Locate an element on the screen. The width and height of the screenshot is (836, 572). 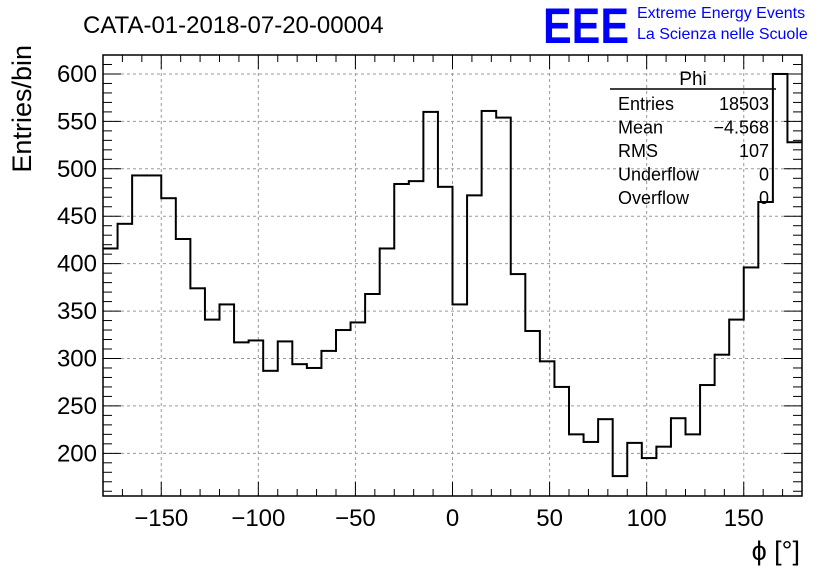
x-tick-label: 50 is located at coordinates (549, 518).